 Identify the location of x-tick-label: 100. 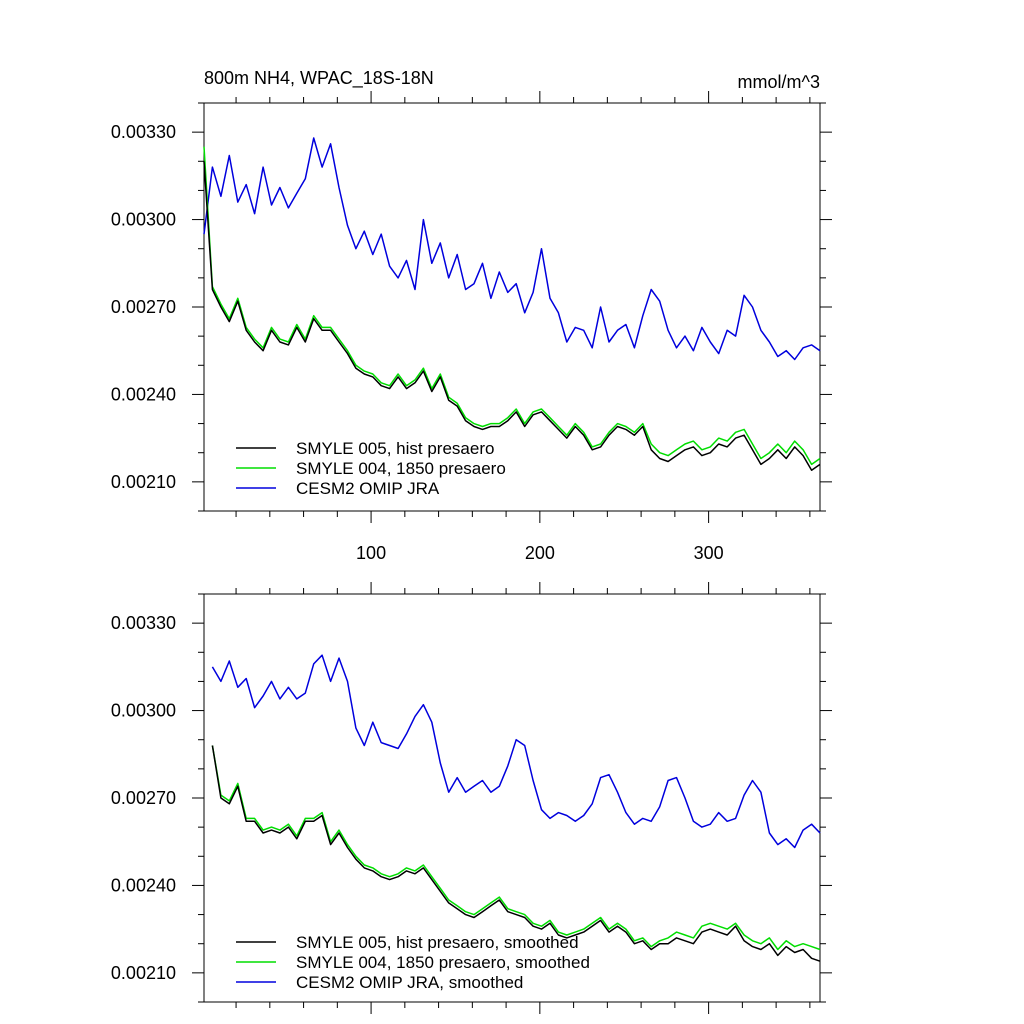
(371, 553).